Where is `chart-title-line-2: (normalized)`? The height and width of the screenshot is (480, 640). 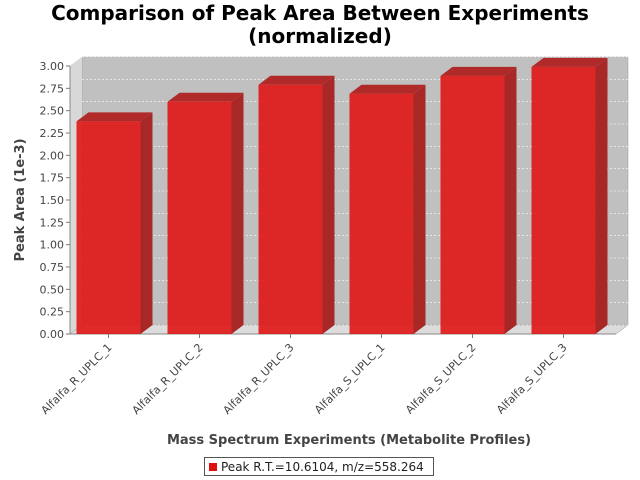
chart-title-line-2: (normalized) is located at coordinates (320, 36).